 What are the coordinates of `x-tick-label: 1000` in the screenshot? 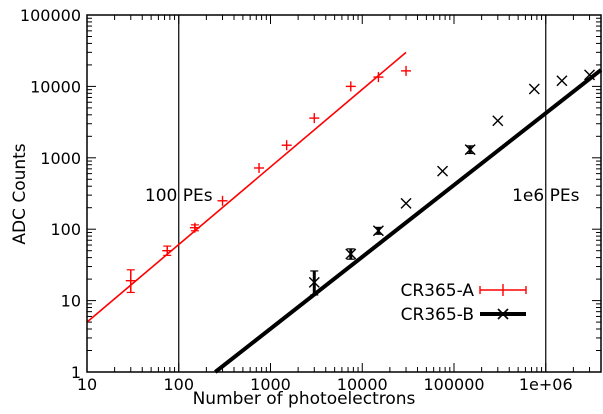 It's located at (270, 384).